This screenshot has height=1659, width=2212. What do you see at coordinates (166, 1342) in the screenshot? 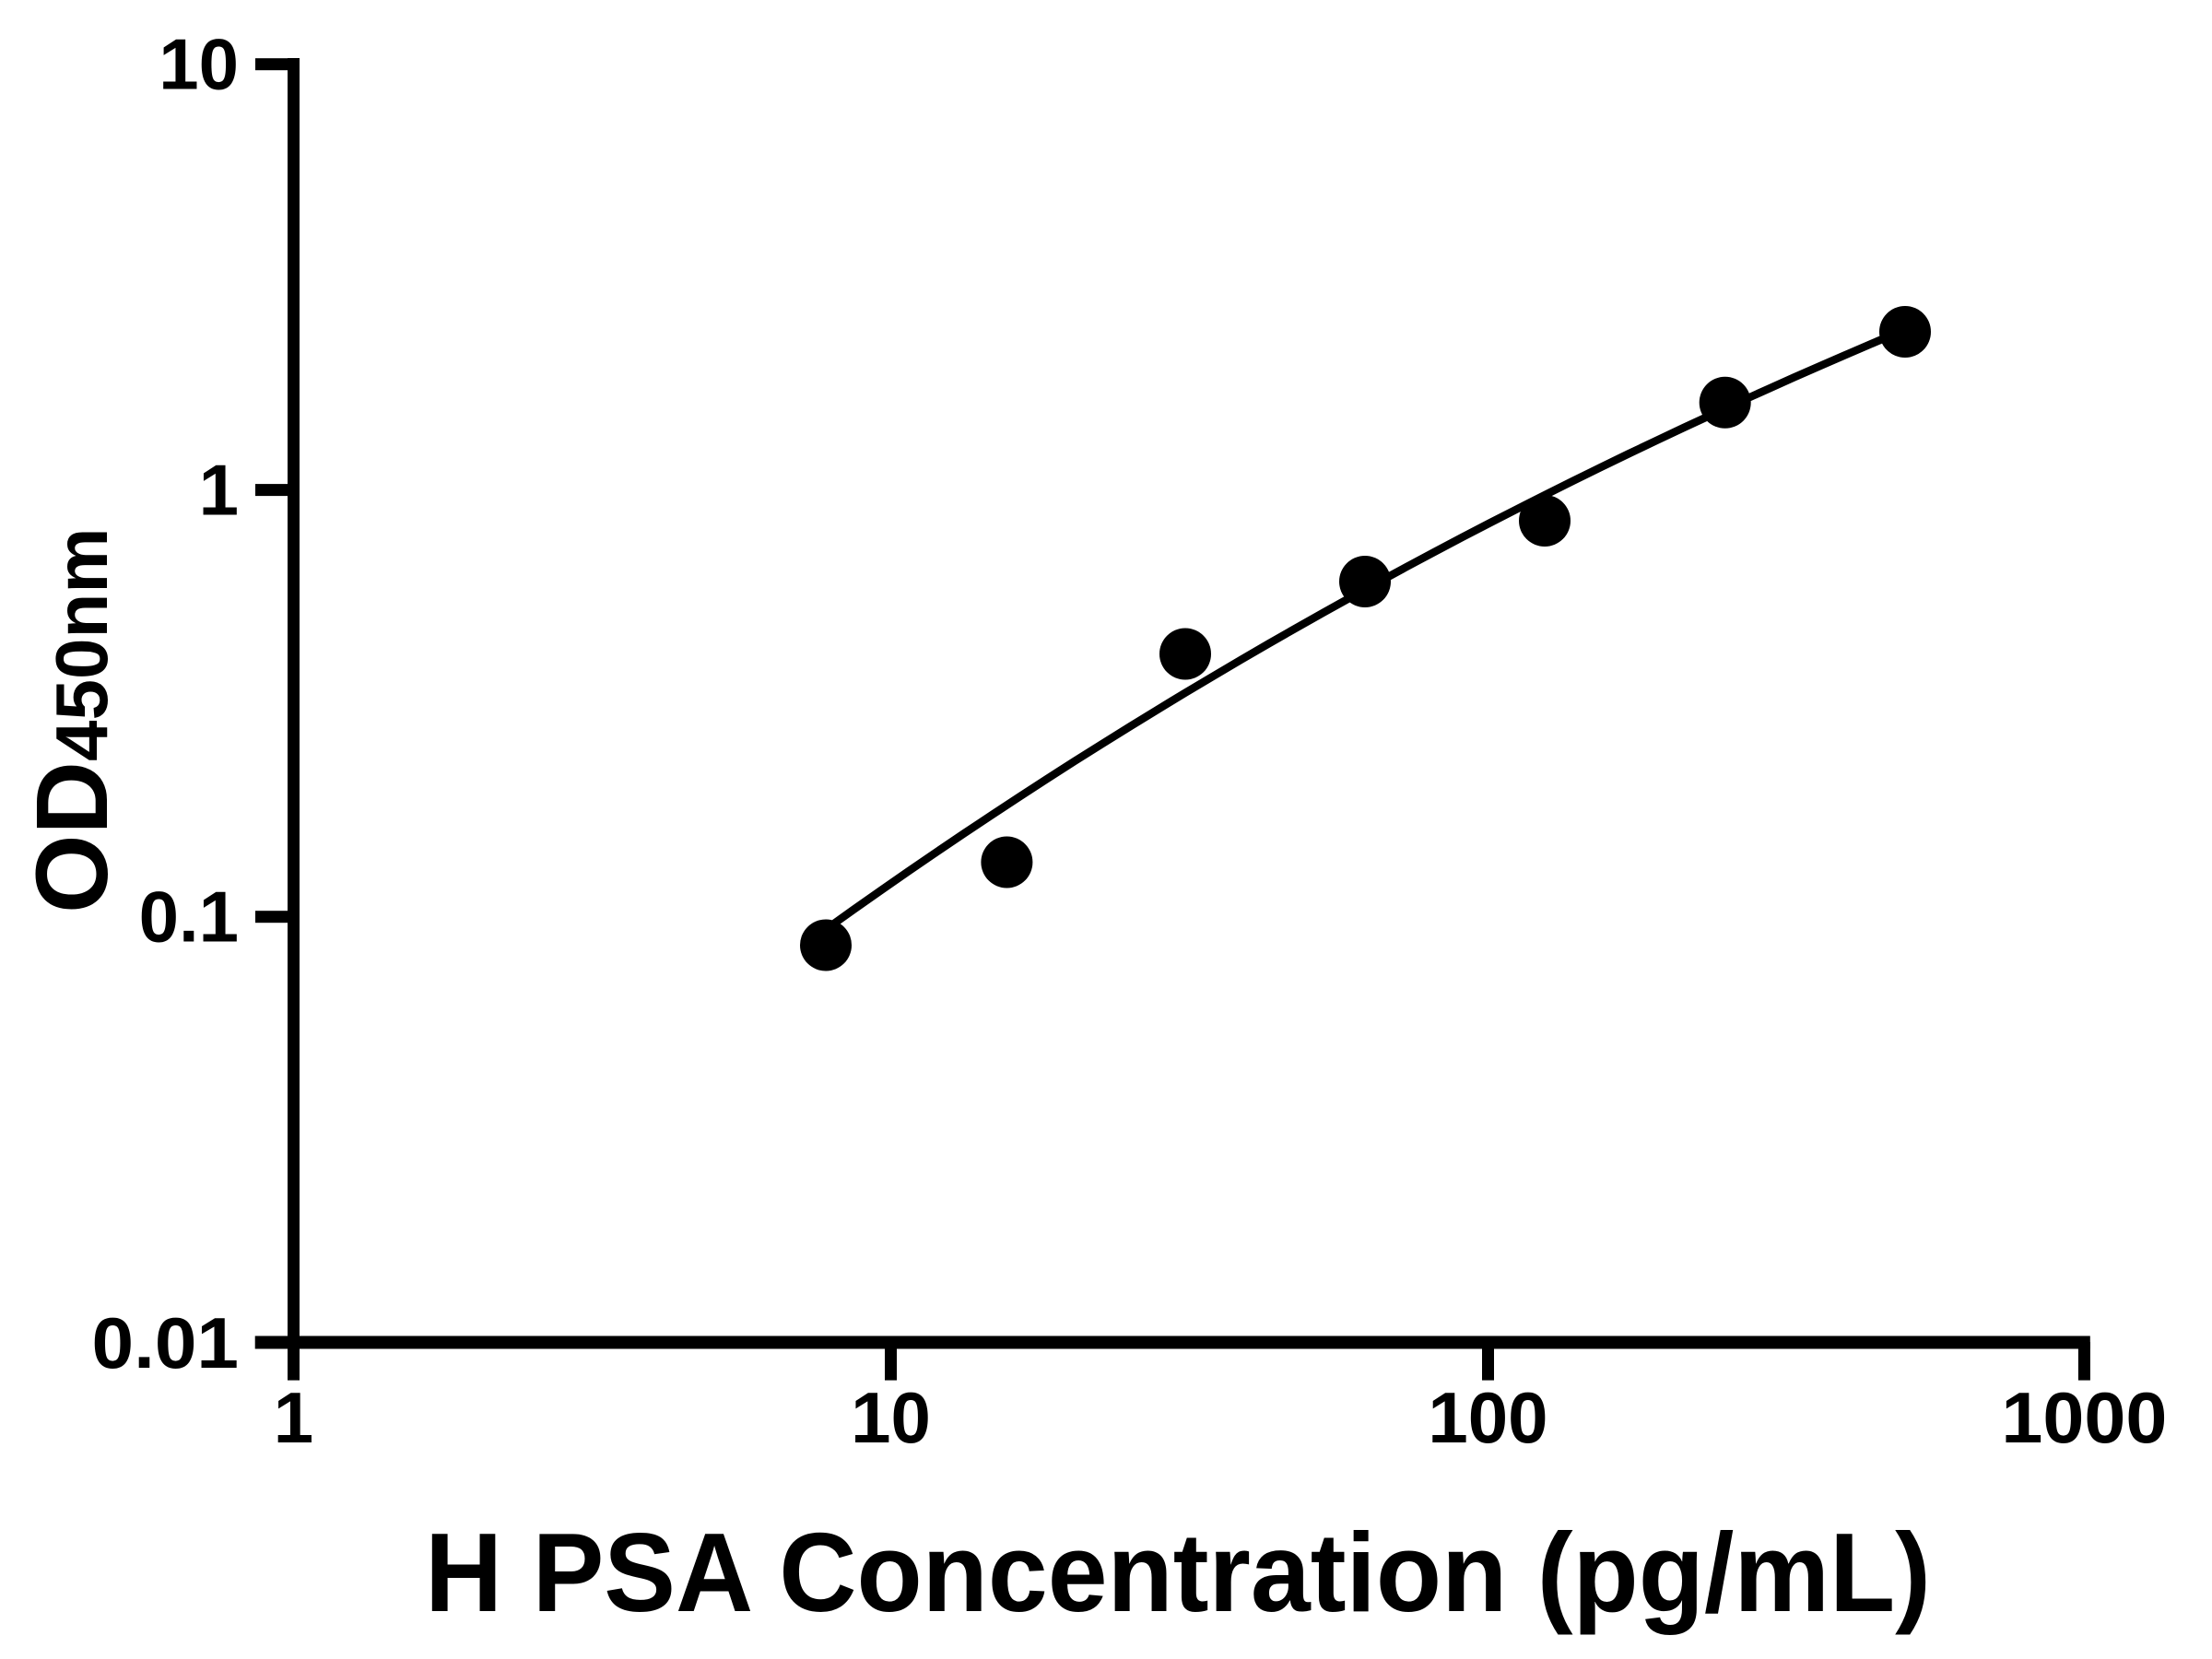
I see `svg-text: 0.01` at bounding box center [166, 1342].